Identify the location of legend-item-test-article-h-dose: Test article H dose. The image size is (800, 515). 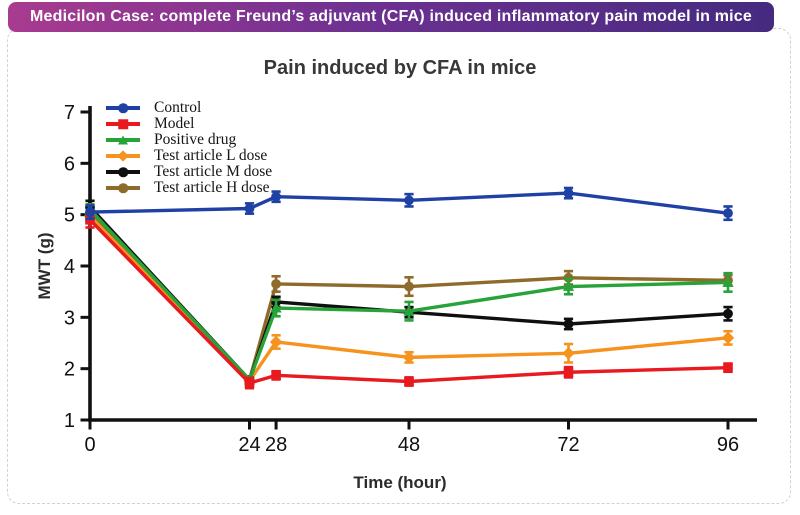
(189, 188).